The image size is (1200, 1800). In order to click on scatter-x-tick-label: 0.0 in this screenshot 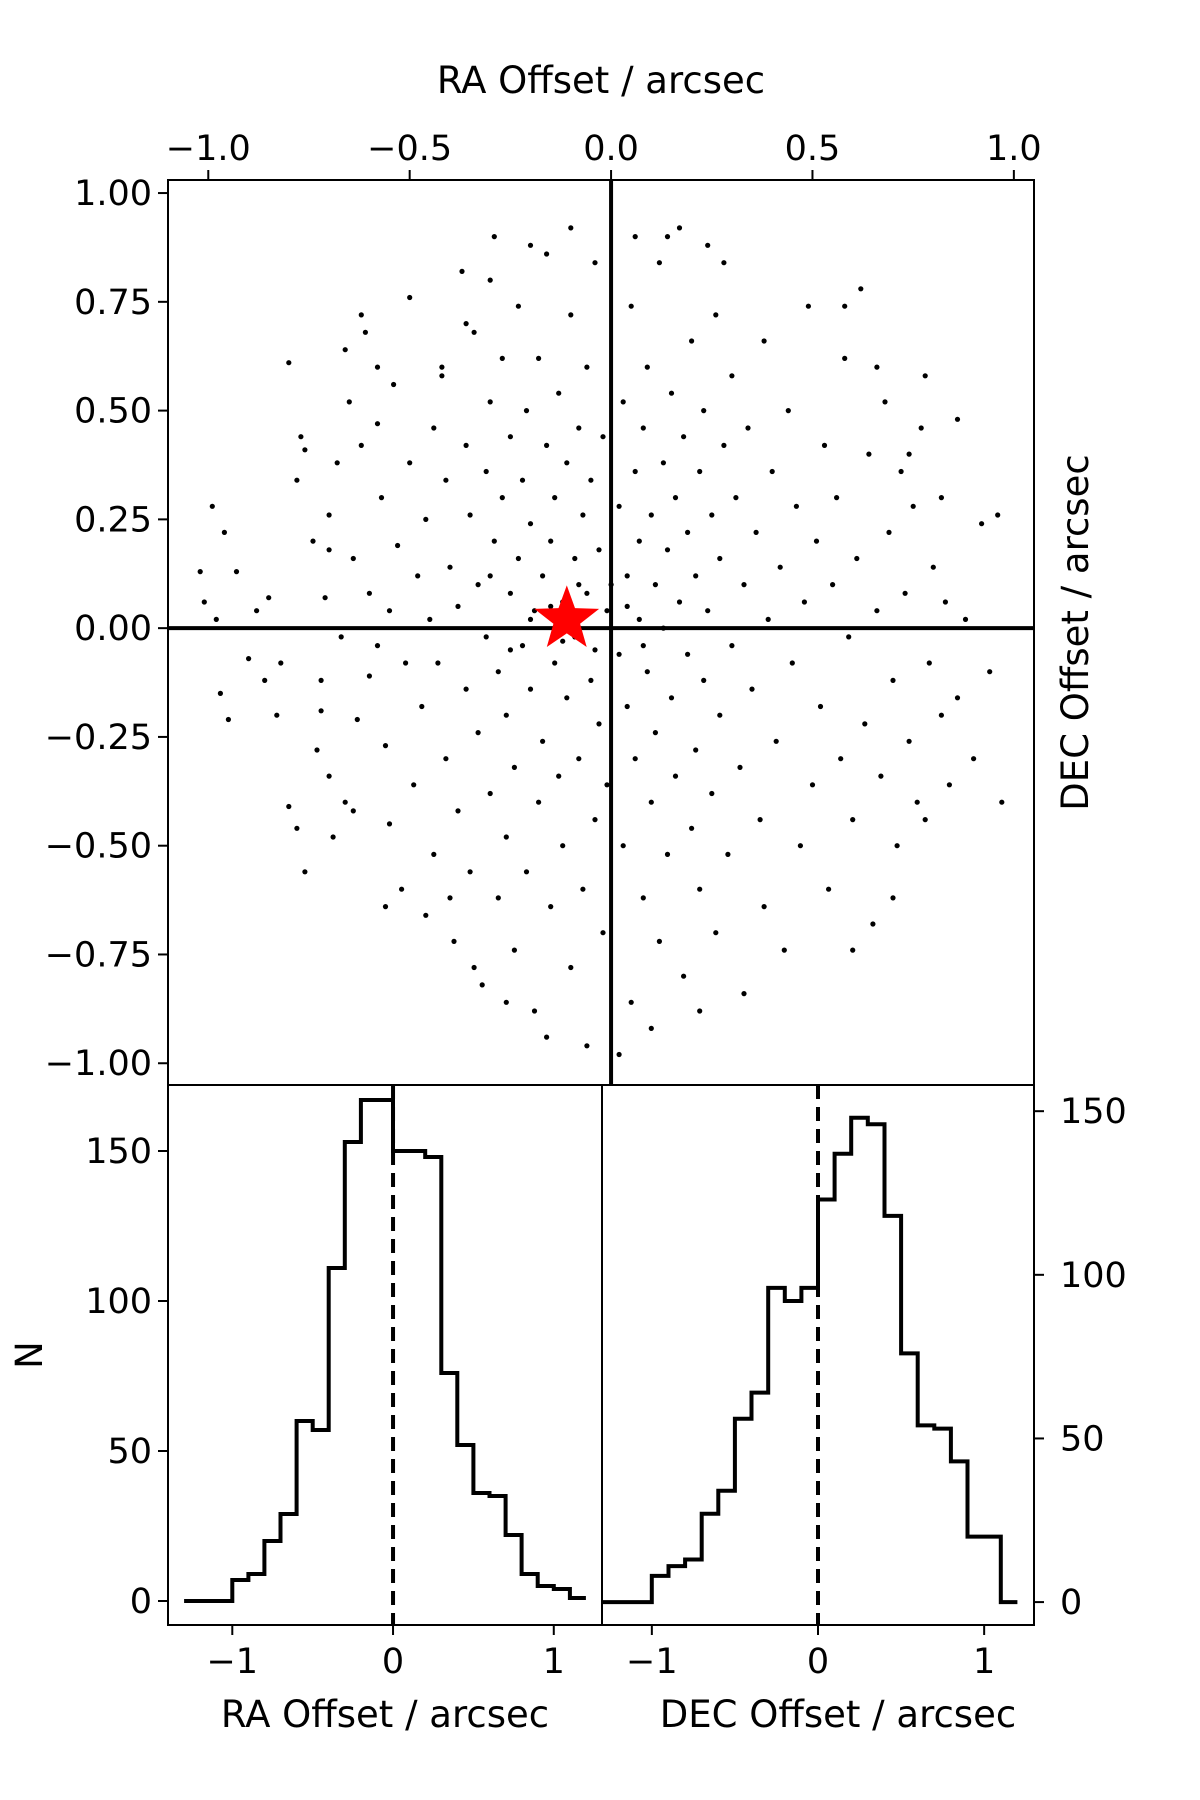, I will do `click(611, 149)`.